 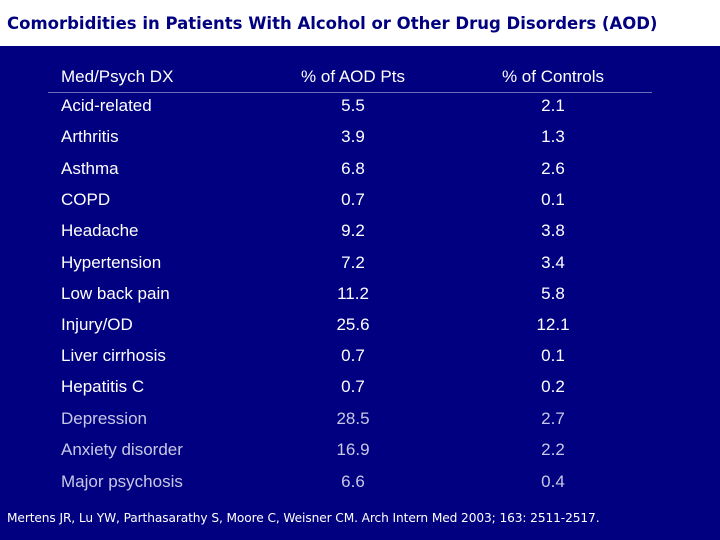 What do you see at coordinates (553, 386) in the screenshot?
I see `row-controls-value: 0.2` at bounding box center [553, 386].